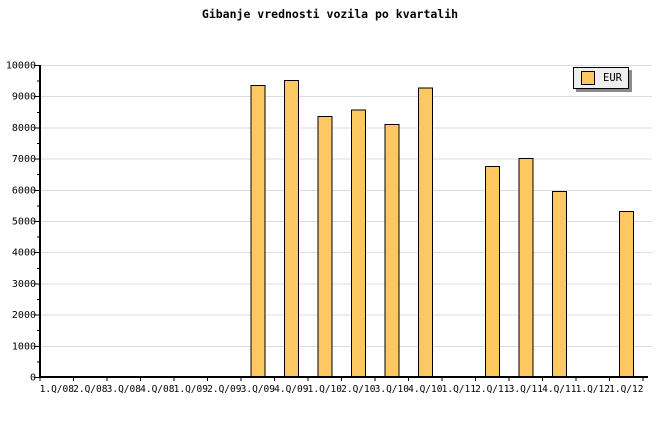  What do you see at coordinates (224, 389) in the screenshot?
I see `x-tick-label: 2.Q/09` at bounding box center [224, 389].